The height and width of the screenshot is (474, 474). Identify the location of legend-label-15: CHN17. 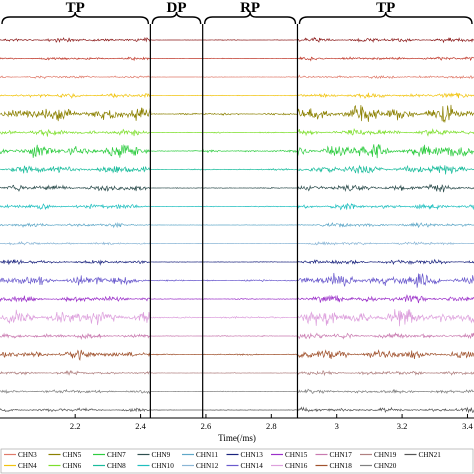
(341, 455).